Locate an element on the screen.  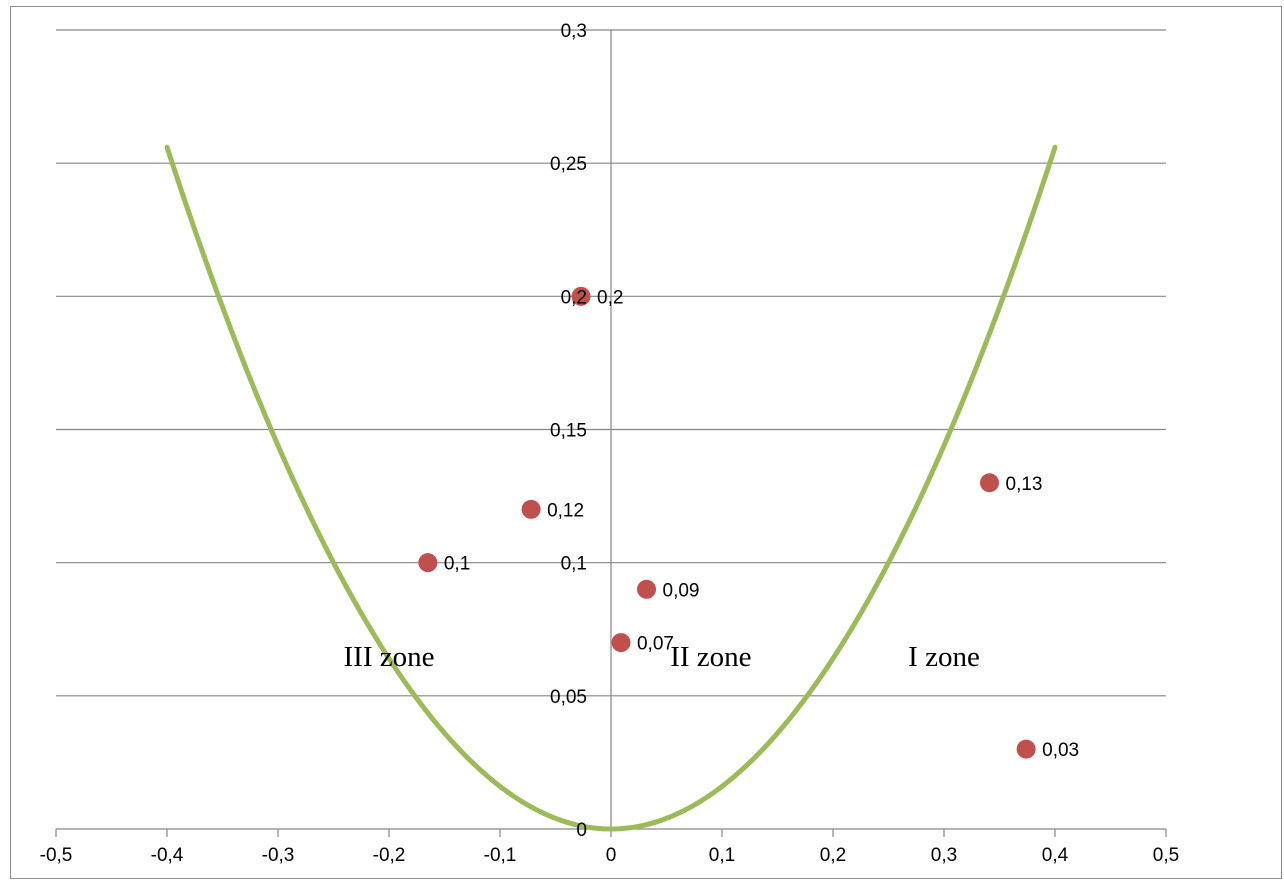
x-tick-label: 0,3 is located at coordinates (944, 855).